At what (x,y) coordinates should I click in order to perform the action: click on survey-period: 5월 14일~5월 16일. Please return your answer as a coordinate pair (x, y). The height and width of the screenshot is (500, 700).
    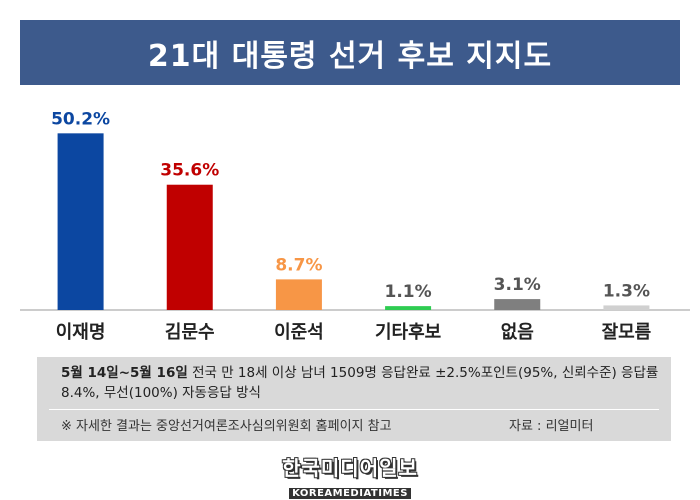
    Looking at the image, I should click on (124, 373).